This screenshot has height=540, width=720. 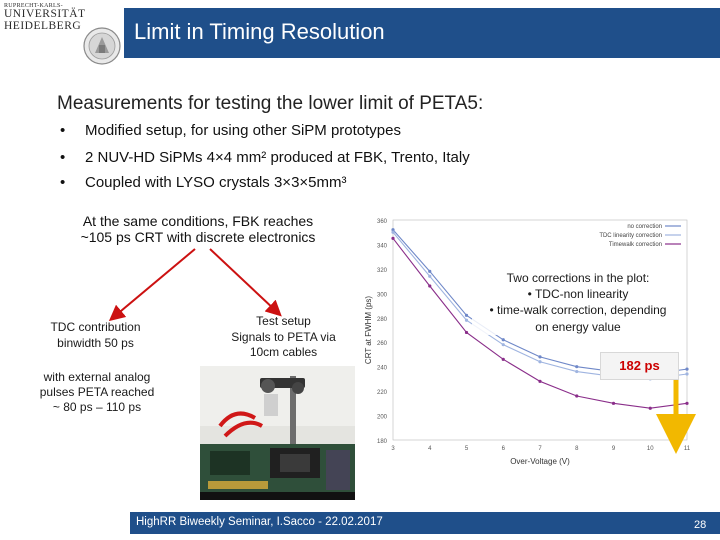 I want to click on x-tick-label: 4, so click(x=430, y=449).